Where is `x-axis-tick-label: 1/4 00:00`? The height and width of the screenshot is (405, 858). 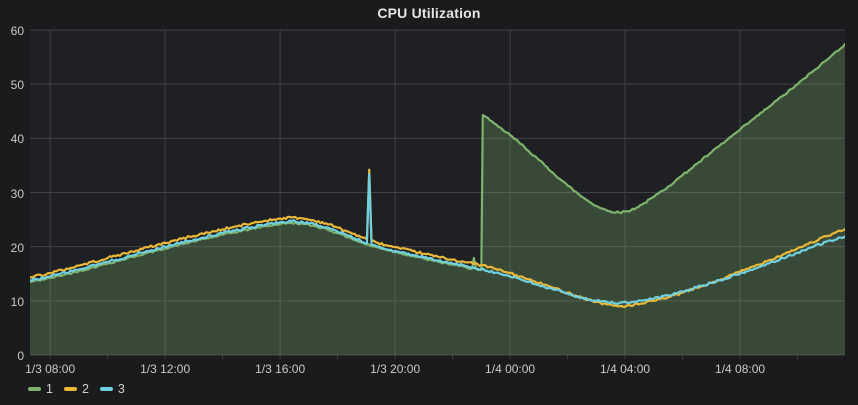 x-axis-tick-label: 1/4 00:00 is located at coordinates (510, 369).